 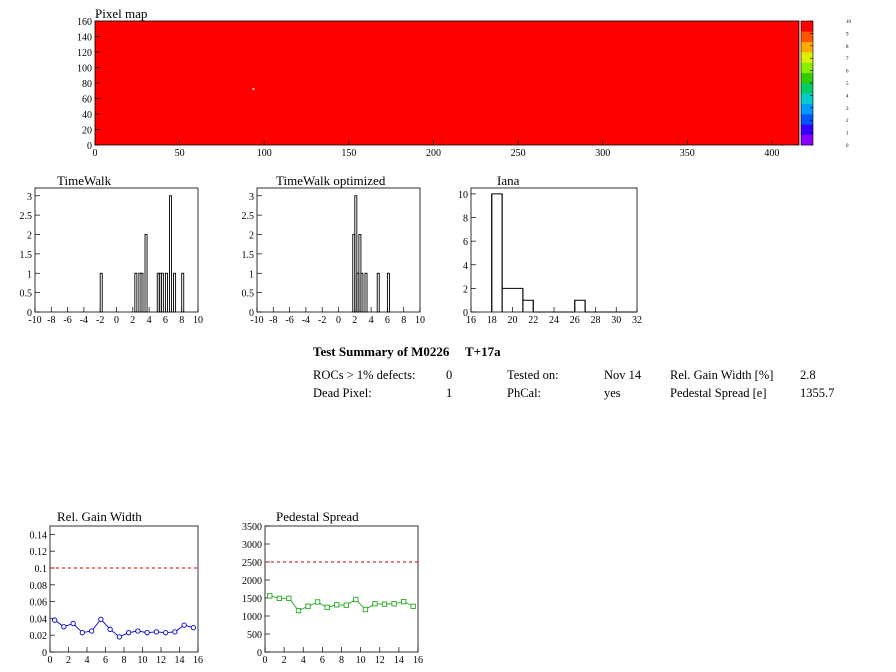 I want to click on x-tick-label: 26, so click(x=575, y=320).